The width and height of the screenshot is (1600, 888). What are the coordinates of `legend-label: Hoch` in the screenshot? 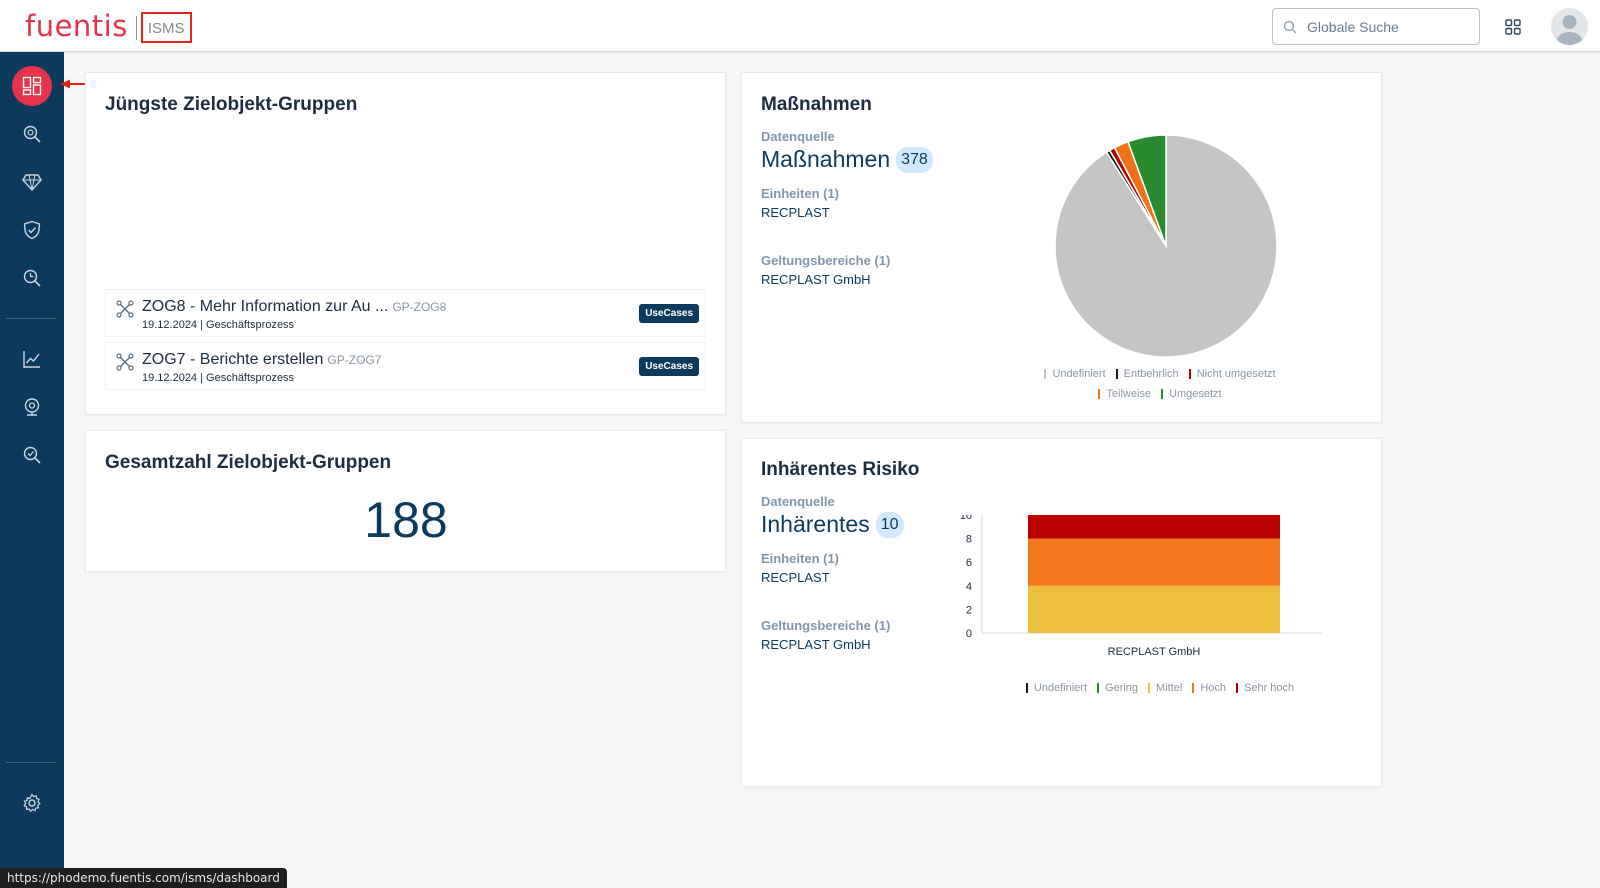 It's located at (1213, 688).